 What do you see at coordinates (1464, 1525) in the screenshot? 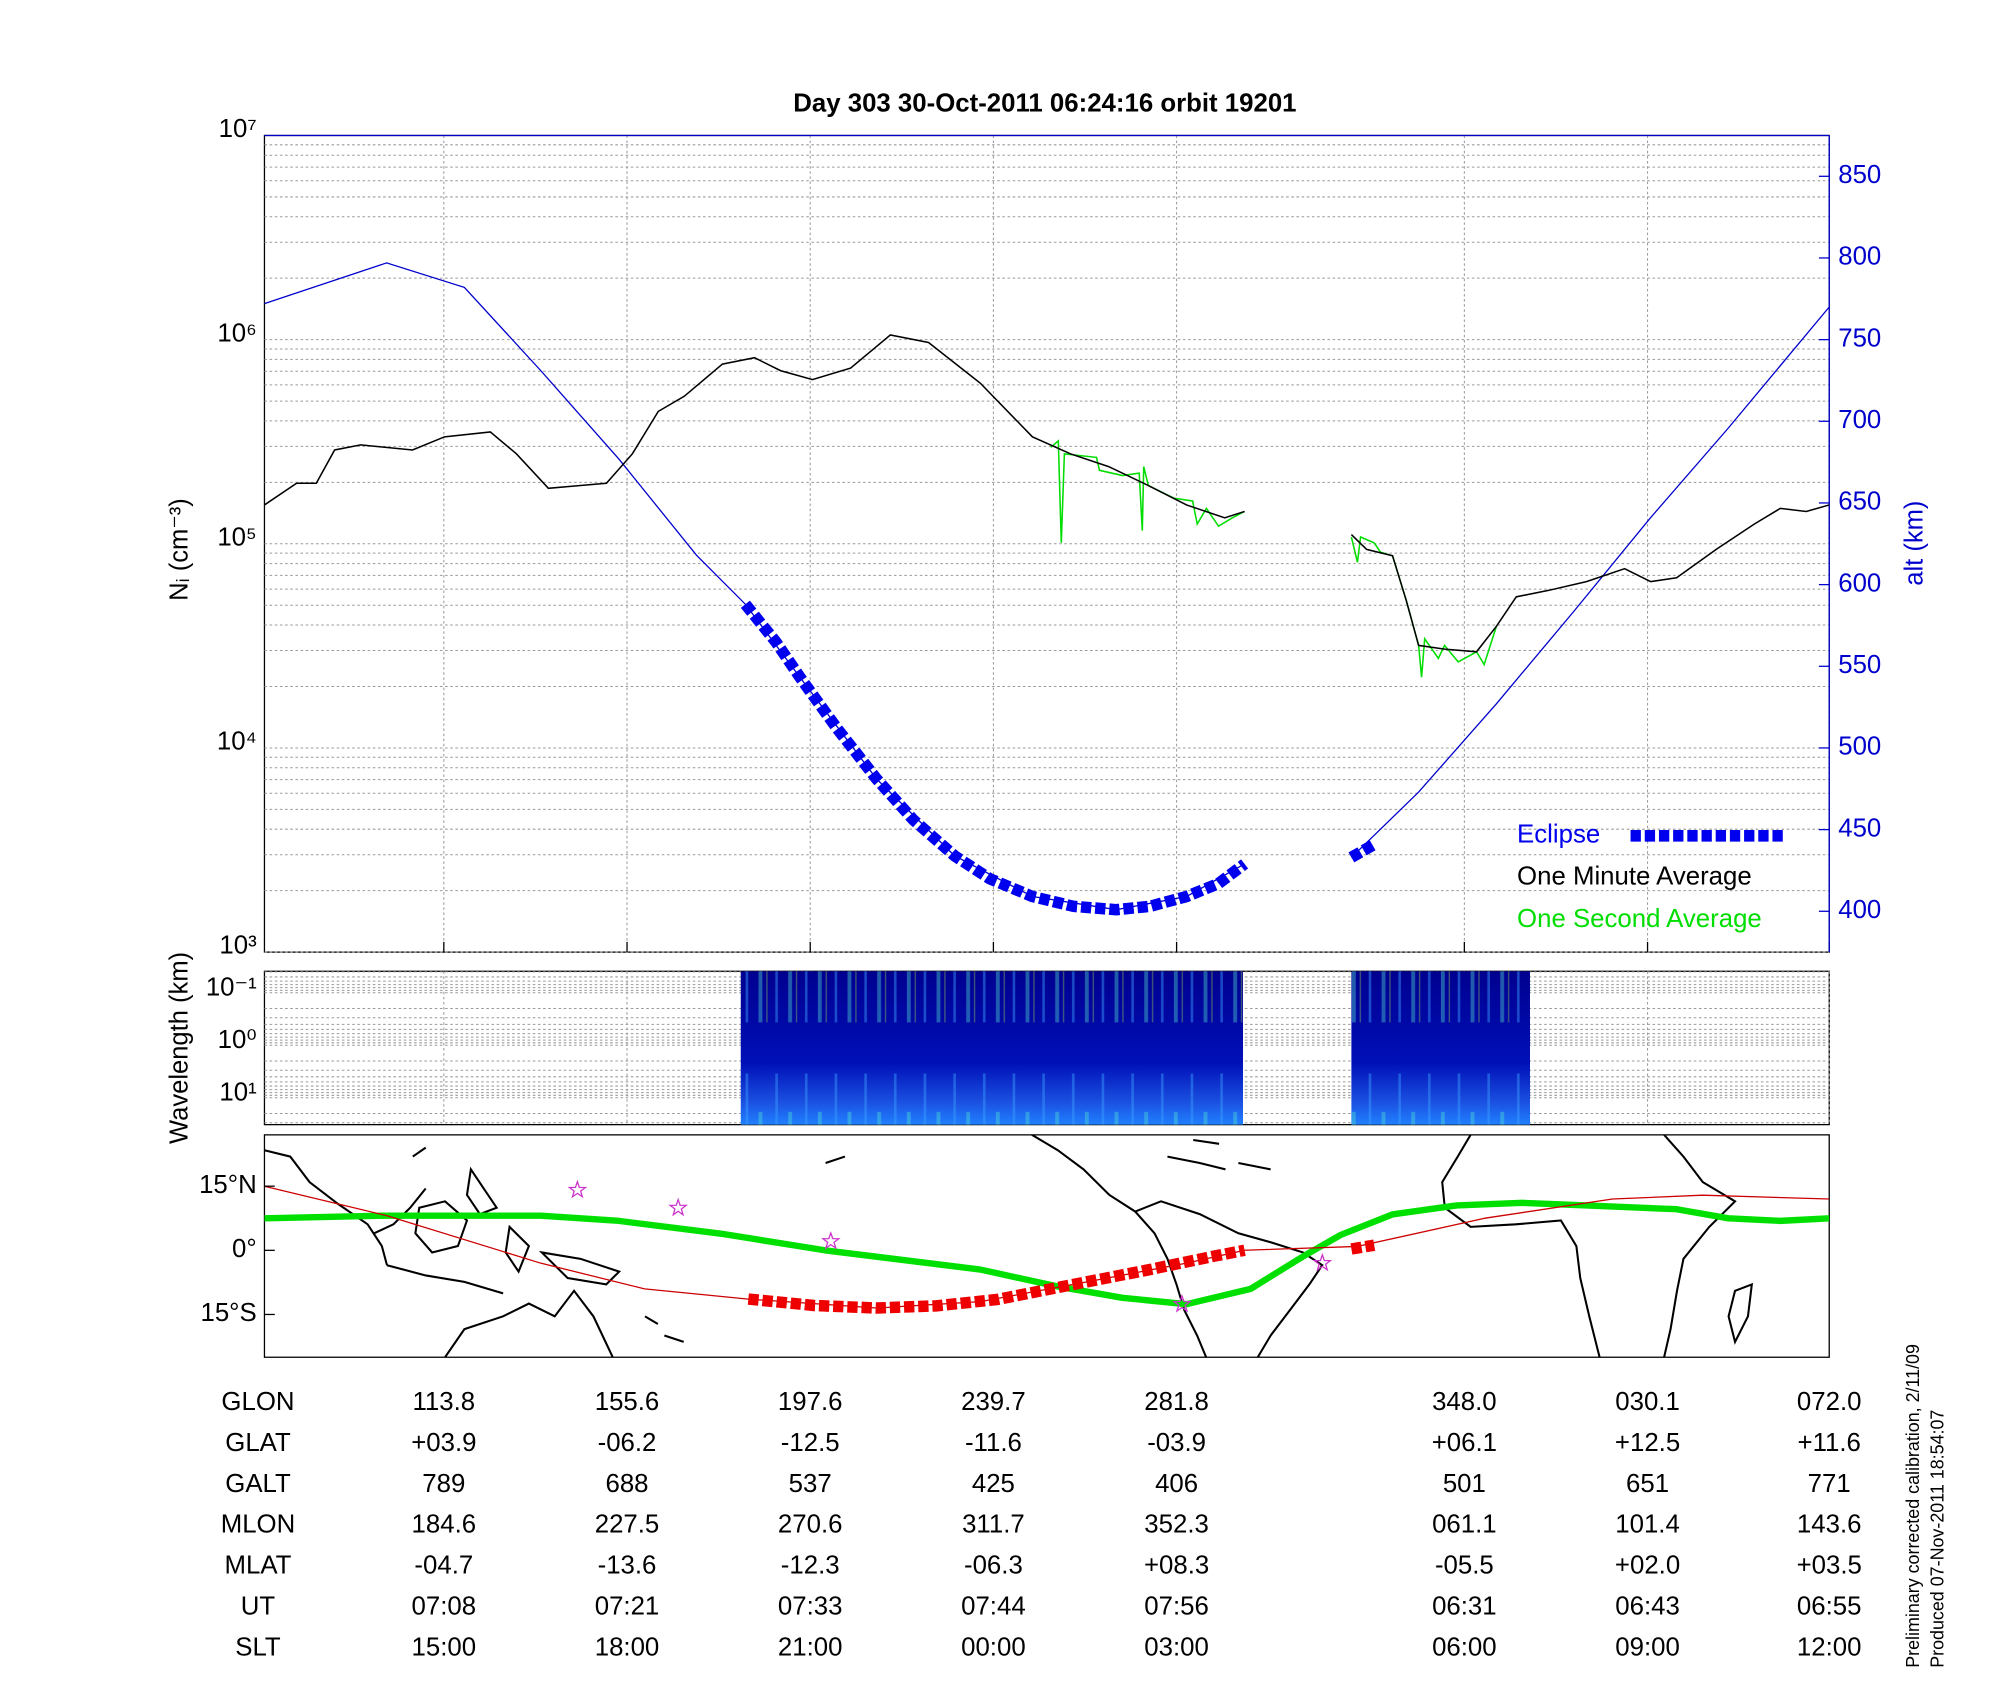
I see `table-cell: 061.1` at bounding box center [1464, 1525].